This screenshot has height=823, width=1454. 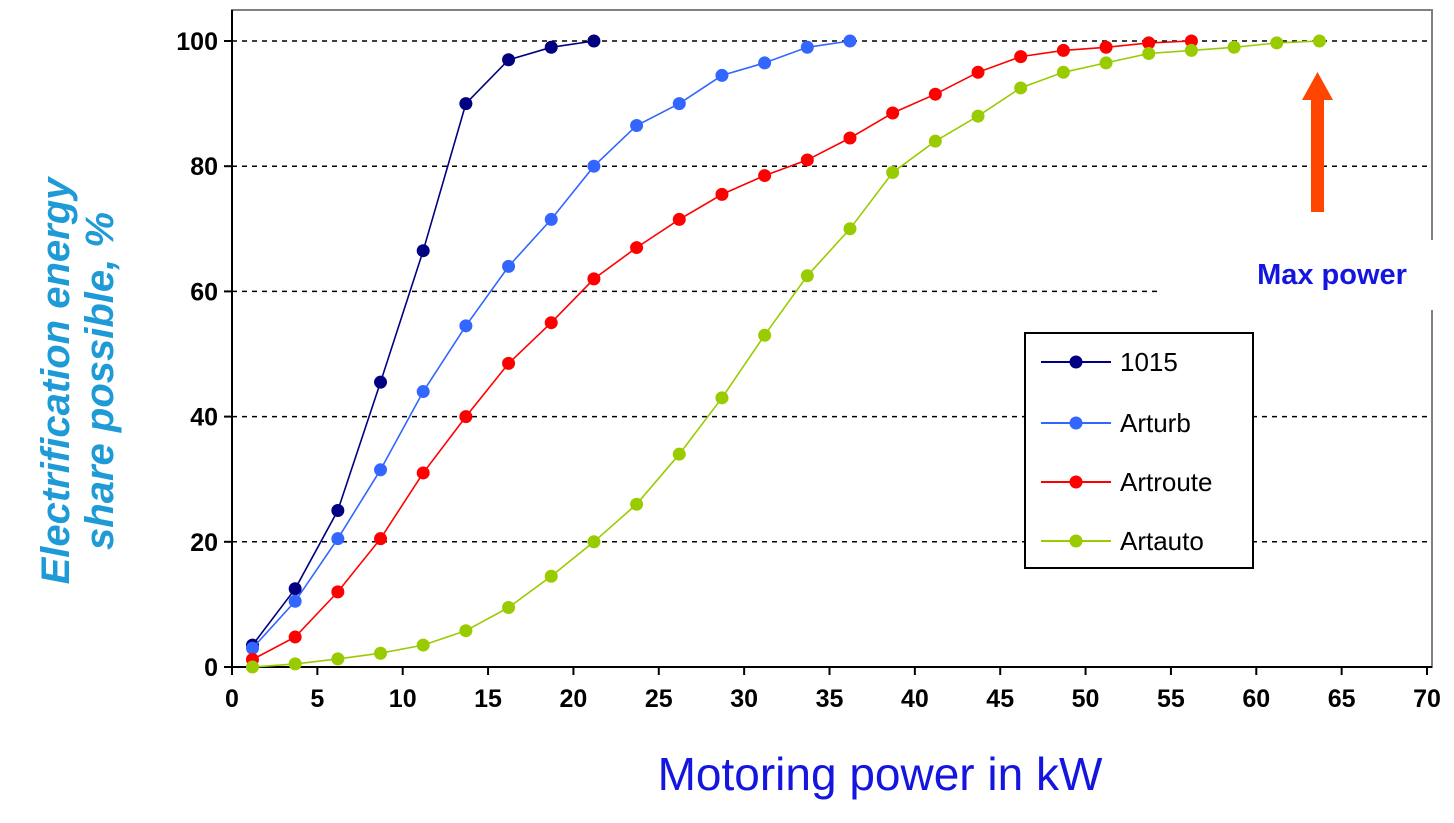 What do you see at coordinates (659, 699) in the screenshot?
I see `x-tick-label-25: 25` at bounding box center [659, 699].